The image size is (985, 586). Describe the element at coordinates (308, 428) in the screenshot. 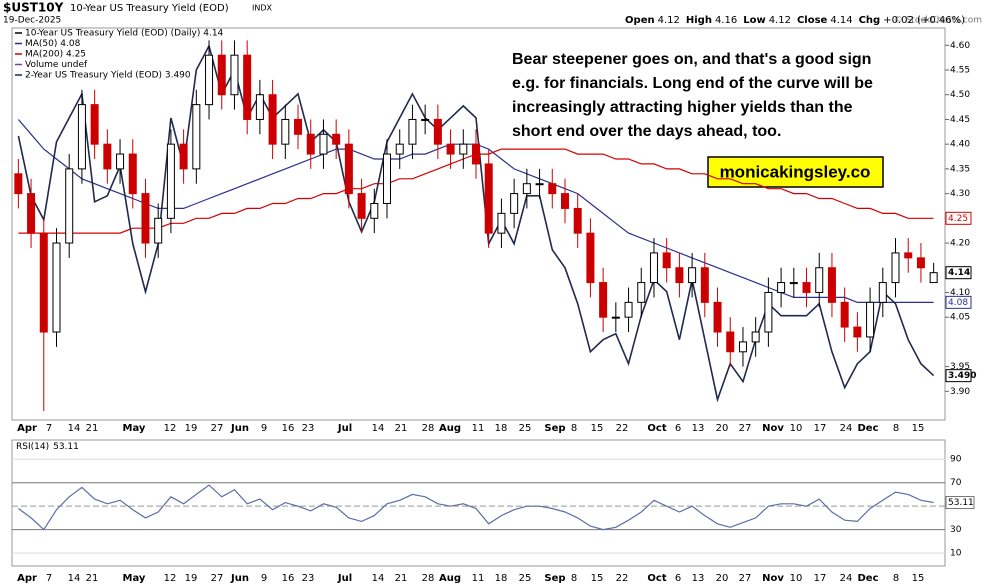

I see `x-tick-label: 23` at that location.